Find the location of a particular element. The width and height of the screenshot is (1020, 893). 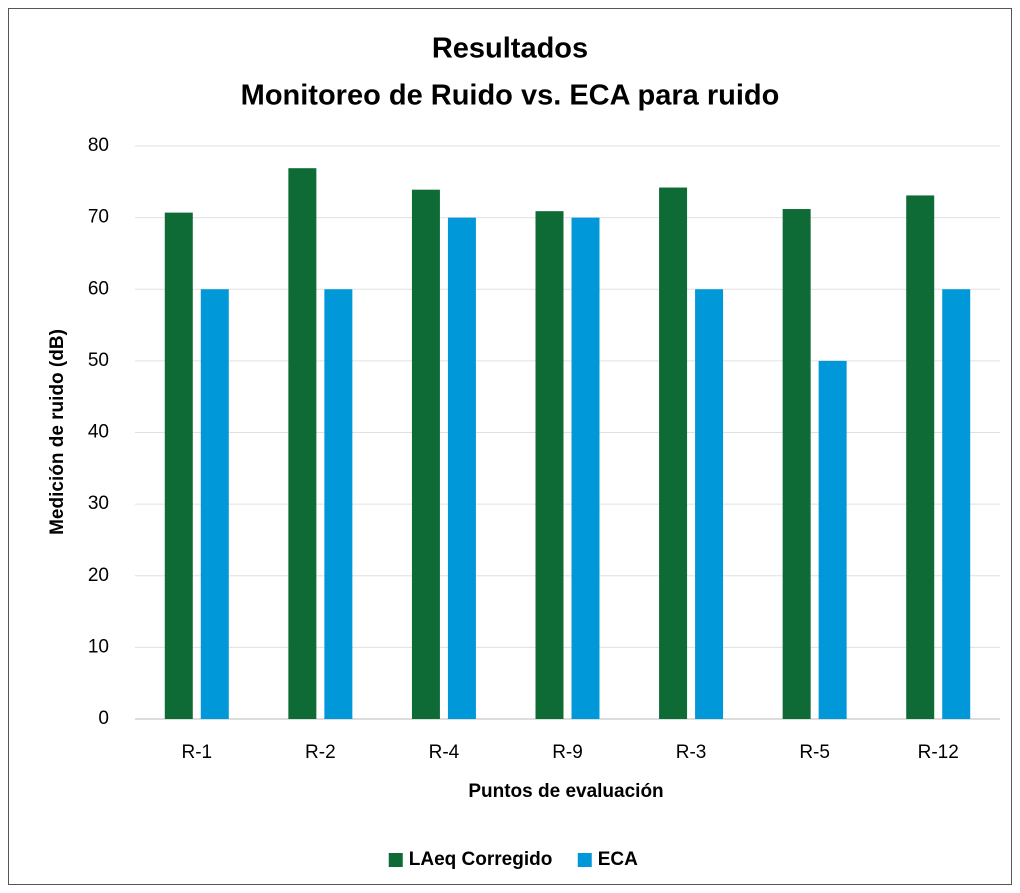

y-tick-label: 60 is located at coordinates (98, 288).